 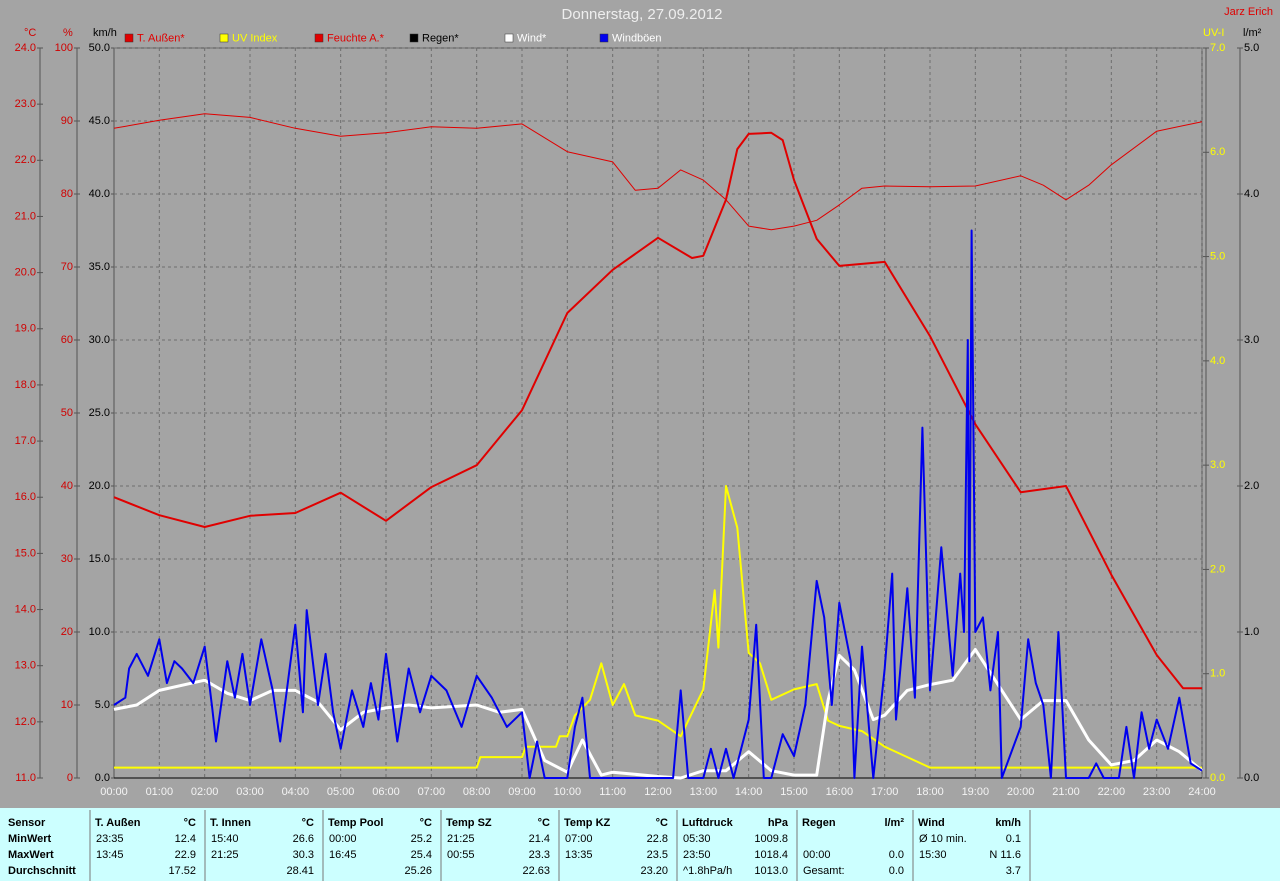 What do you see at coordinates (1252, 33) in the screenshot?
I see `axis-title: l/m²` at bounding box center [1252, 33].